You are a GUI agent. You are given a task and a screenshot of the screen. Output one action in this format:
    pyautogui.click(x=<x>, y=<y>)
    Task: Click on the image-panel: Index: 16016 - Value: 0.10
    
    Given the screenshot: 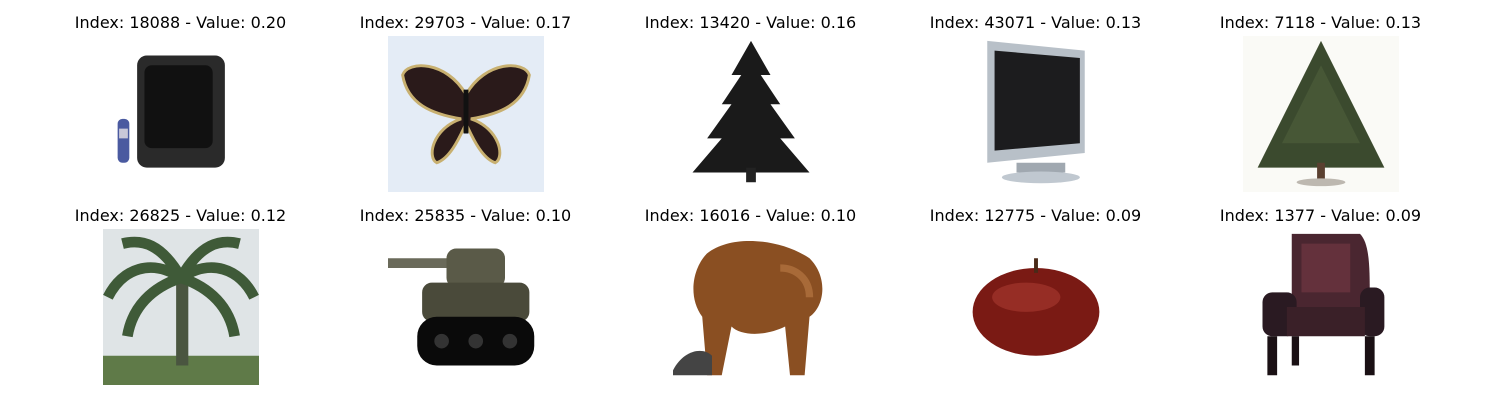 What is the action you would take?
    pyautogui.click(x=750, y=300)
    